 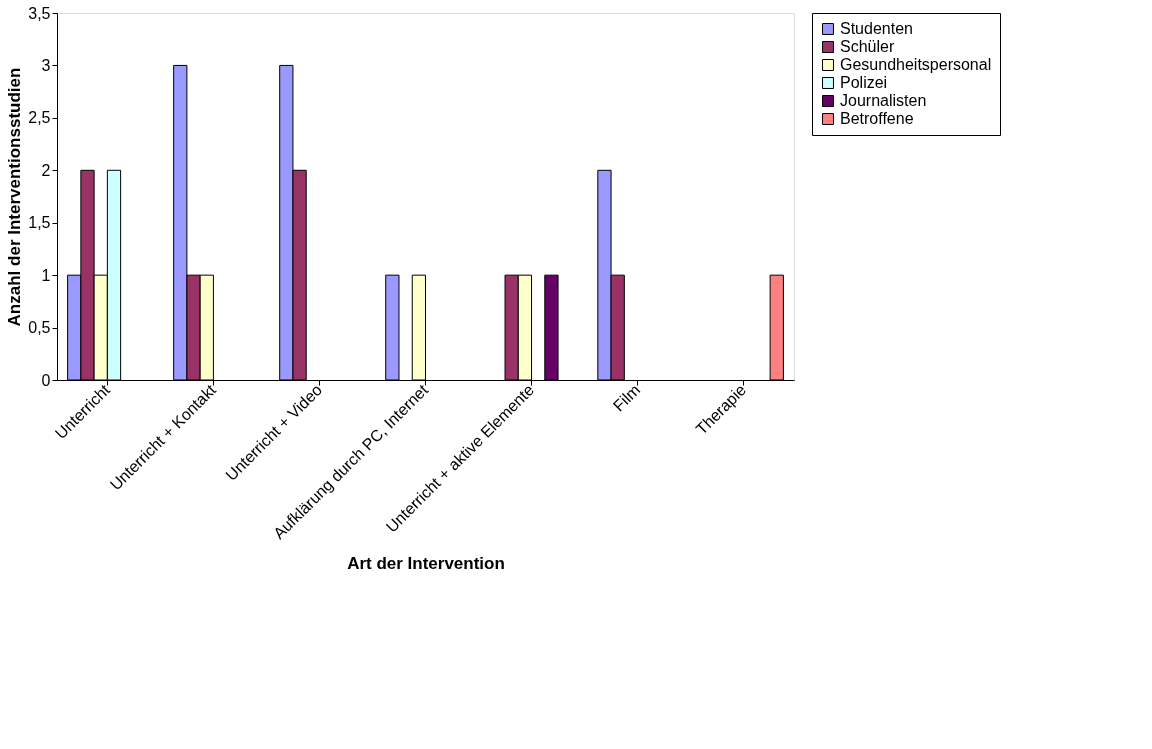 What do you see at coordinates (877, 118) in the screenshot?
I see `legend-label: Betroffene` at bounding box center [877, 118].